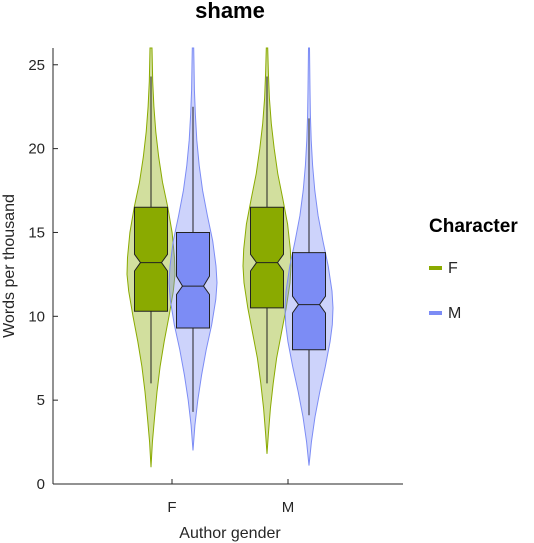 The height and width of the screenshot is (543, 534). Describe the element at coordinates (9, 266) in the screenshot. I see `y-axis-label: Words per thousand` at that location.